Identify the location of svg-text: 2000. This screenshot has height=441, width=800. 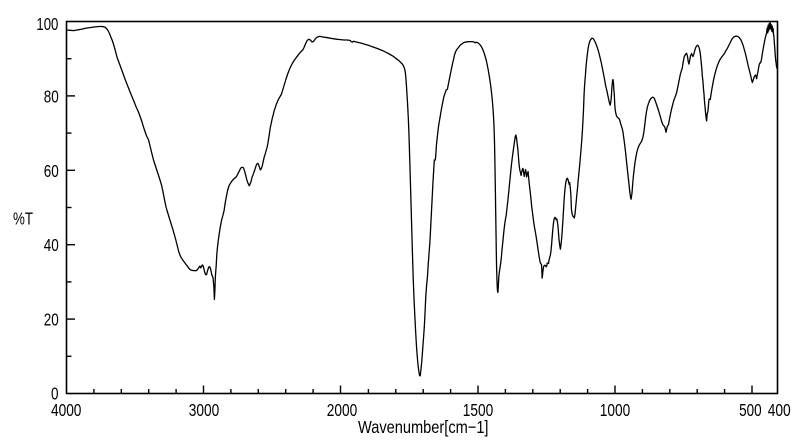
(342, 410).